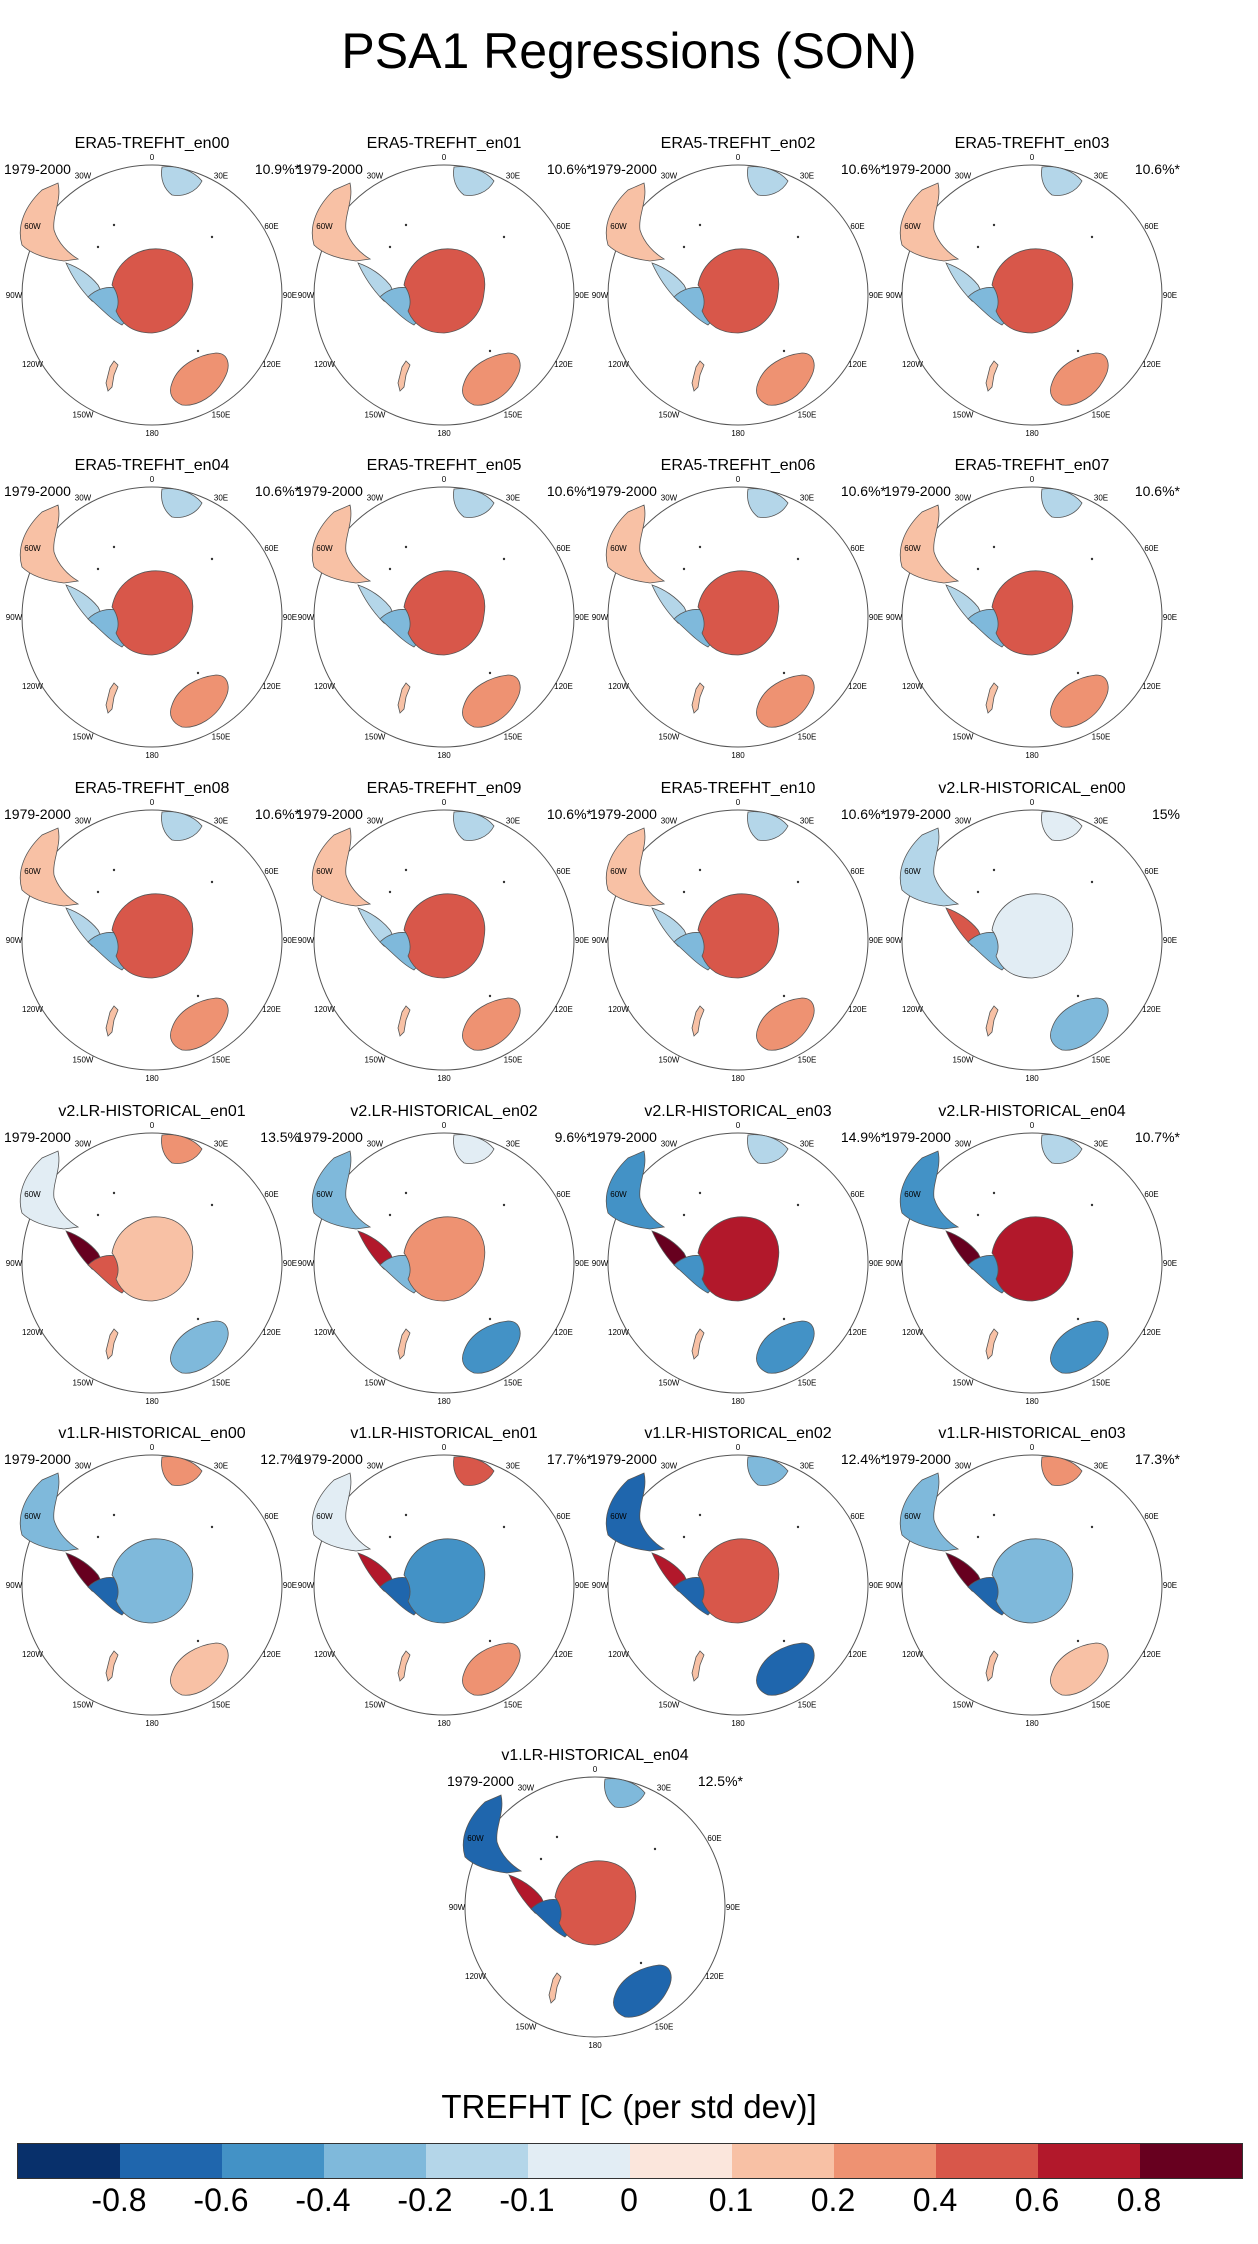 Image resolution: width=1258 pixels, height=2244 pixels. What do you see at coordinates (329, 1459) in the screenshot?
I see `panel-period: 1979-2000` at bounding box center [329, 1459].